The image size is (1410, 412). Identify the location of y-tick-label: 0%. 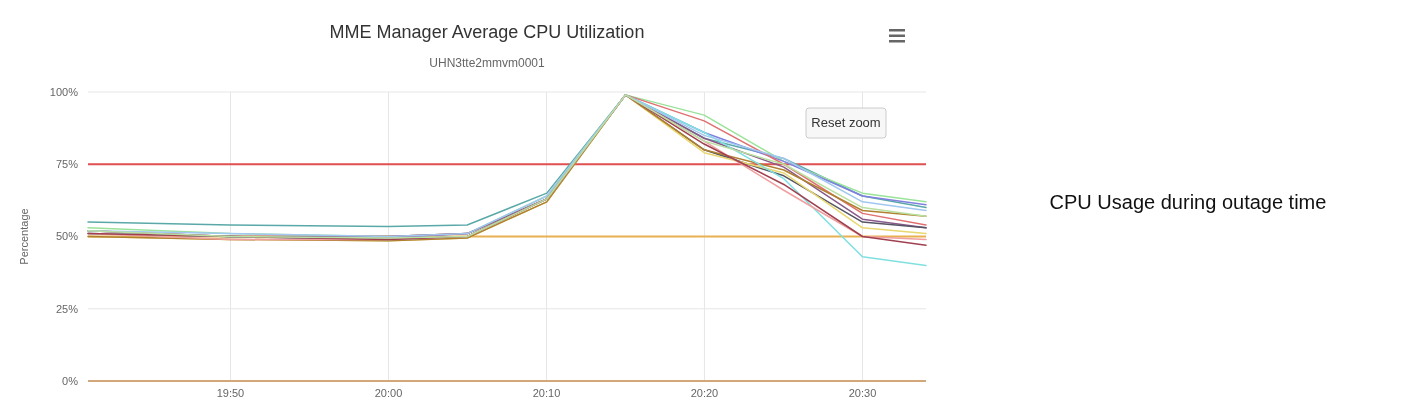
(70, 380).